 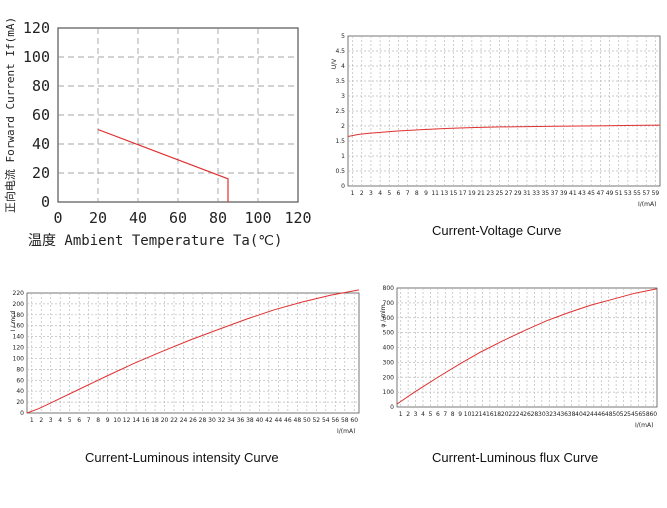 I want to click on current-luminous-flux-x-tick-label: 42, so click(x=587, y=414).